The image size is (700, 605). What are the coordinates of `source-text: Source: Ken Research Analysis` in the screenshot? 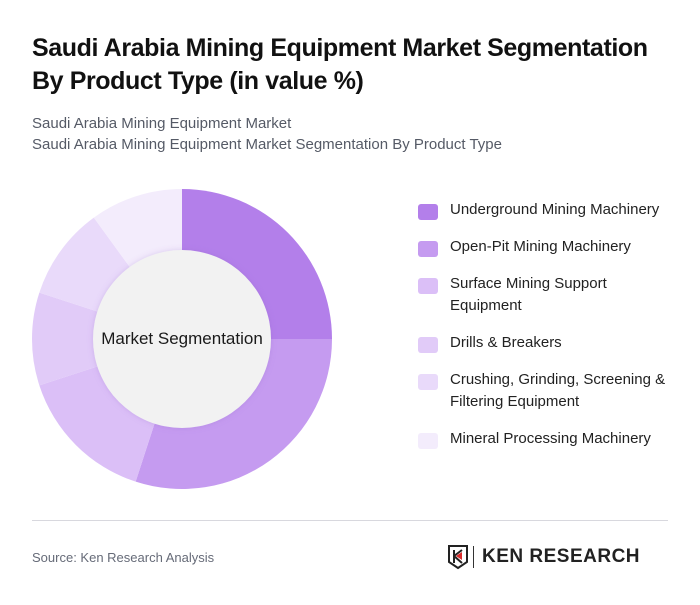 It's located at (123, 557).